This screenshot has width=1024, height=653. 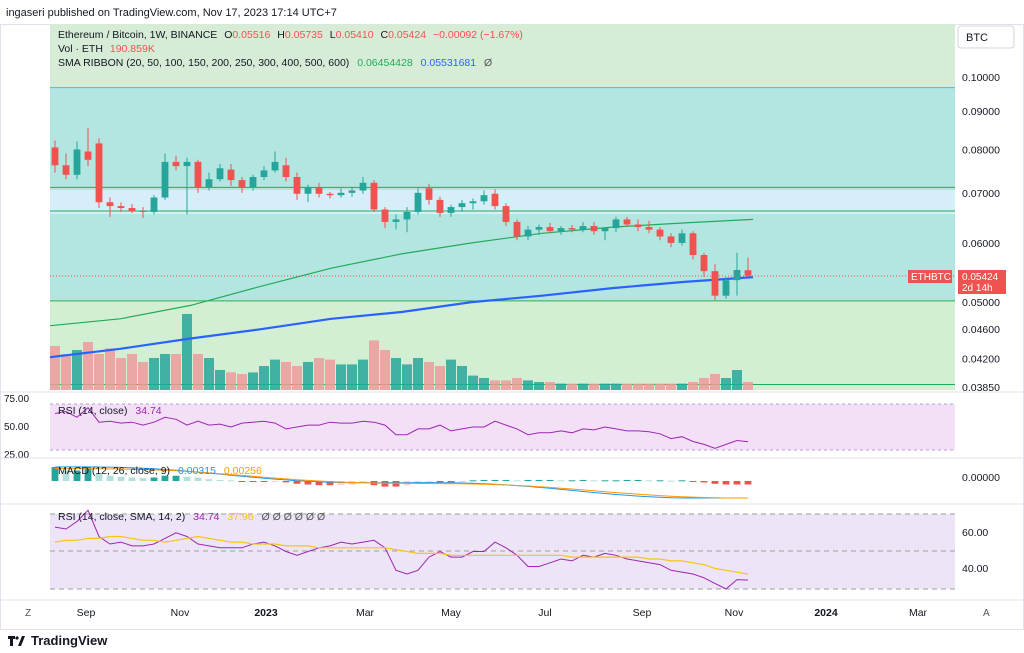 I want to click on price-tick-label: 0.08000, so click(x=981, y=151).